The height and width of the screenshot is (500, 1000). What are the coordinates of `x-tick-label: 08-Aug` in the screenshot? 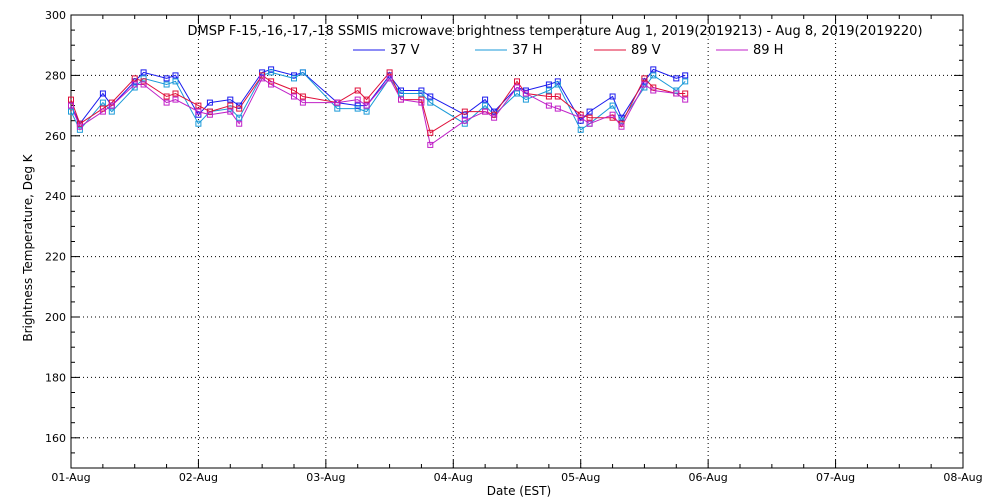 It's located at (962, 477).